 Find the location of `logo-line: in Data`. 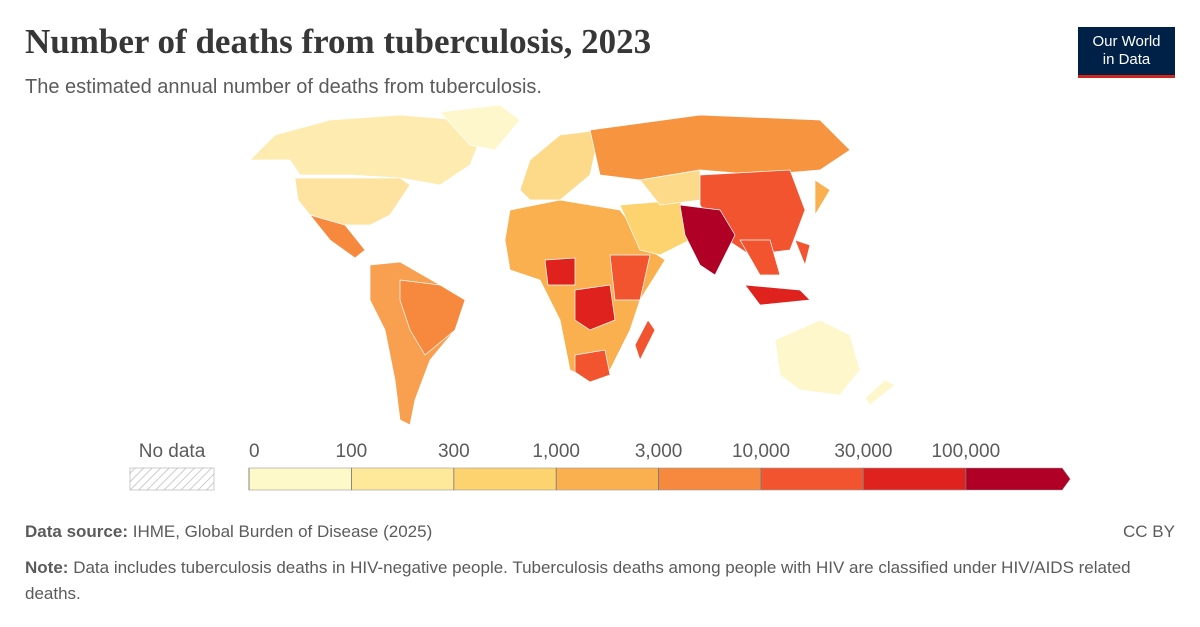

logo-line: in Data is located at coordinates (1126, 59).